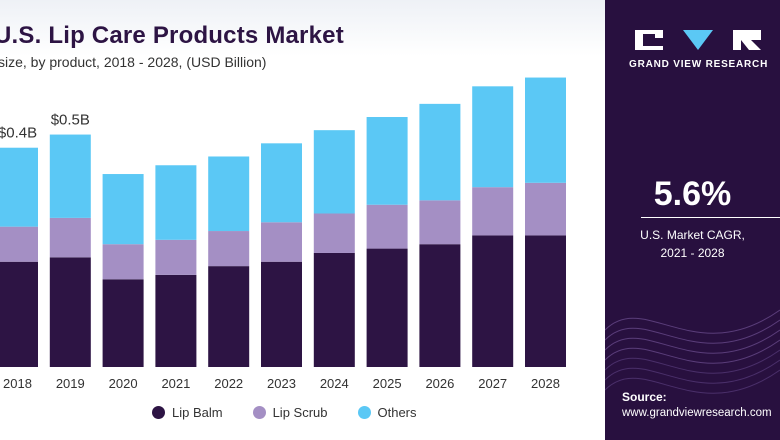  I want to click on bar-2022-others, so click(229, 194).